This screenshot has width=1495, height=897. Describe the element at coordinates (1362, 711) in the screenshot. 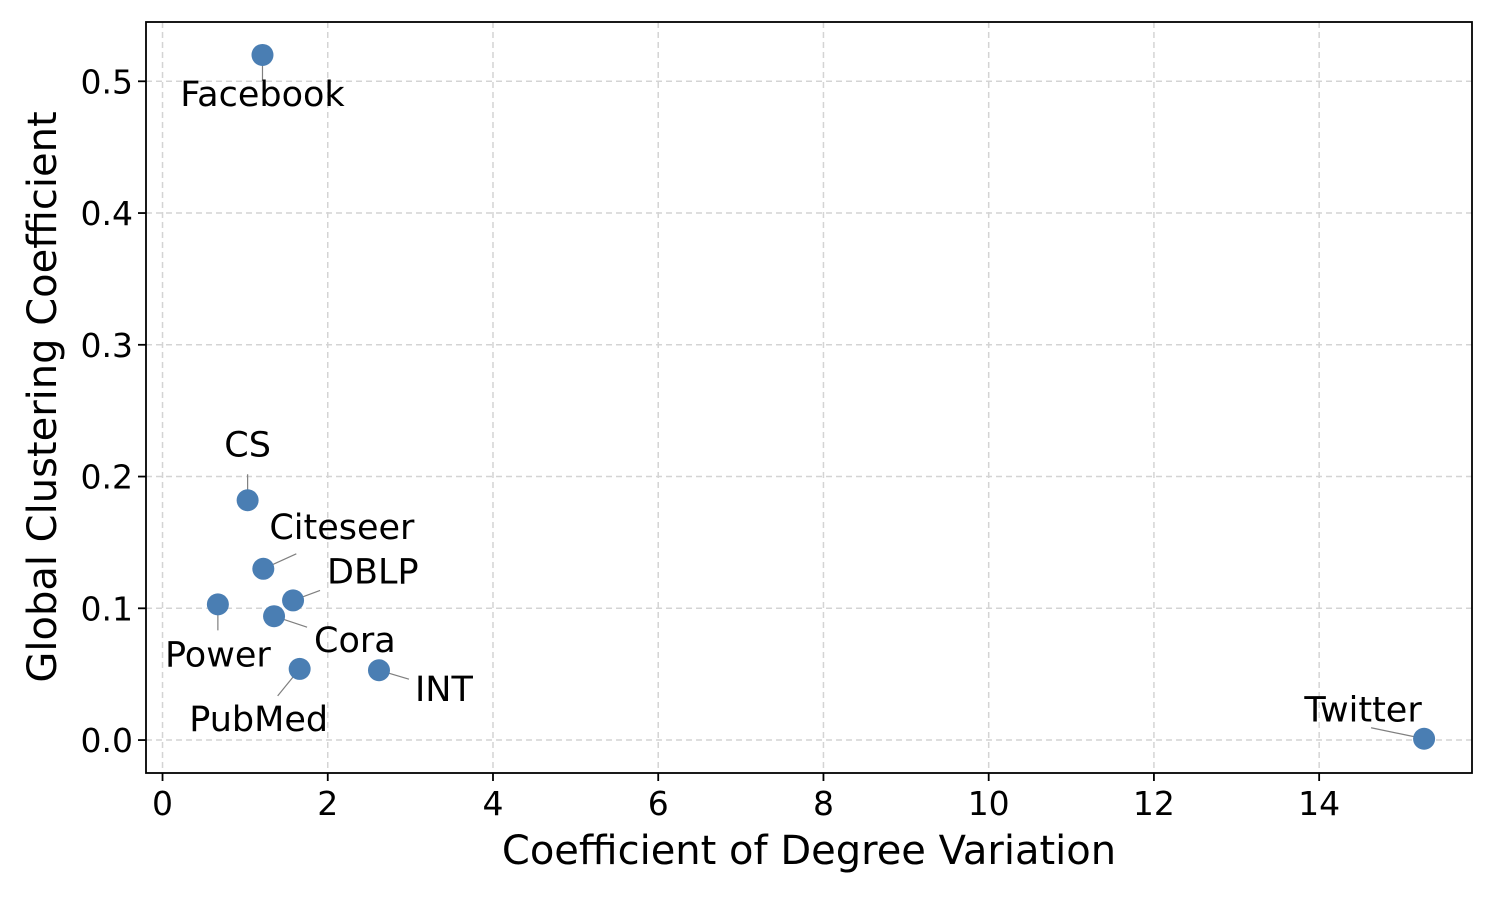

I see `point-label-twitter: Twitter` at that location.